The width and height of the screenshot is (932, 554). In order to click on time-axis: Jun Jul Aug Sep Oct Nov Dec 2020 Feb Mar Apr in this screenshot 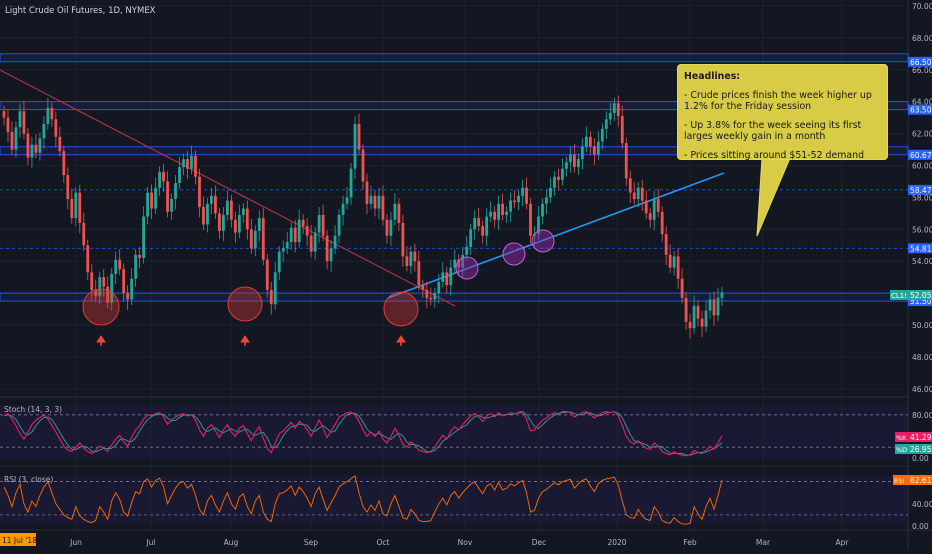, I will do `click(459, 542)`.